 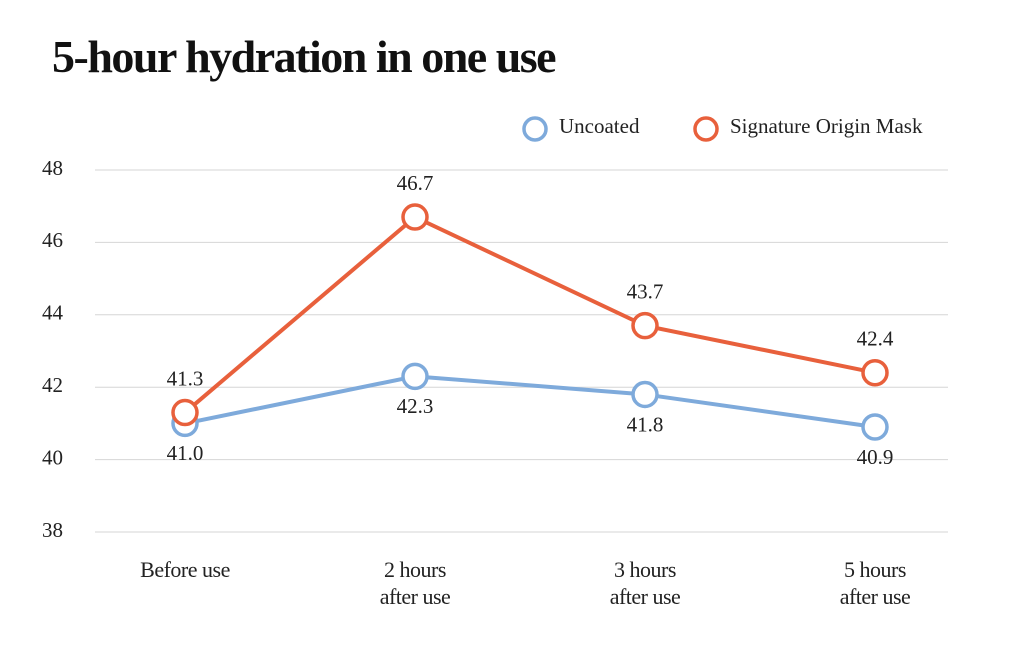 I want to click on data-label: 41.0, so click(x=185, y=453).